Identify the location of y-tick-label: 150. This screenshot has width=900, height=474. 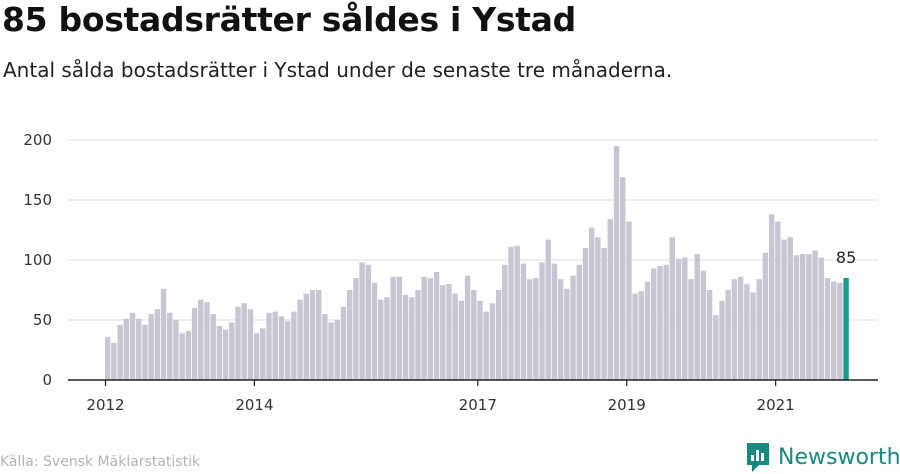
(37, 200).